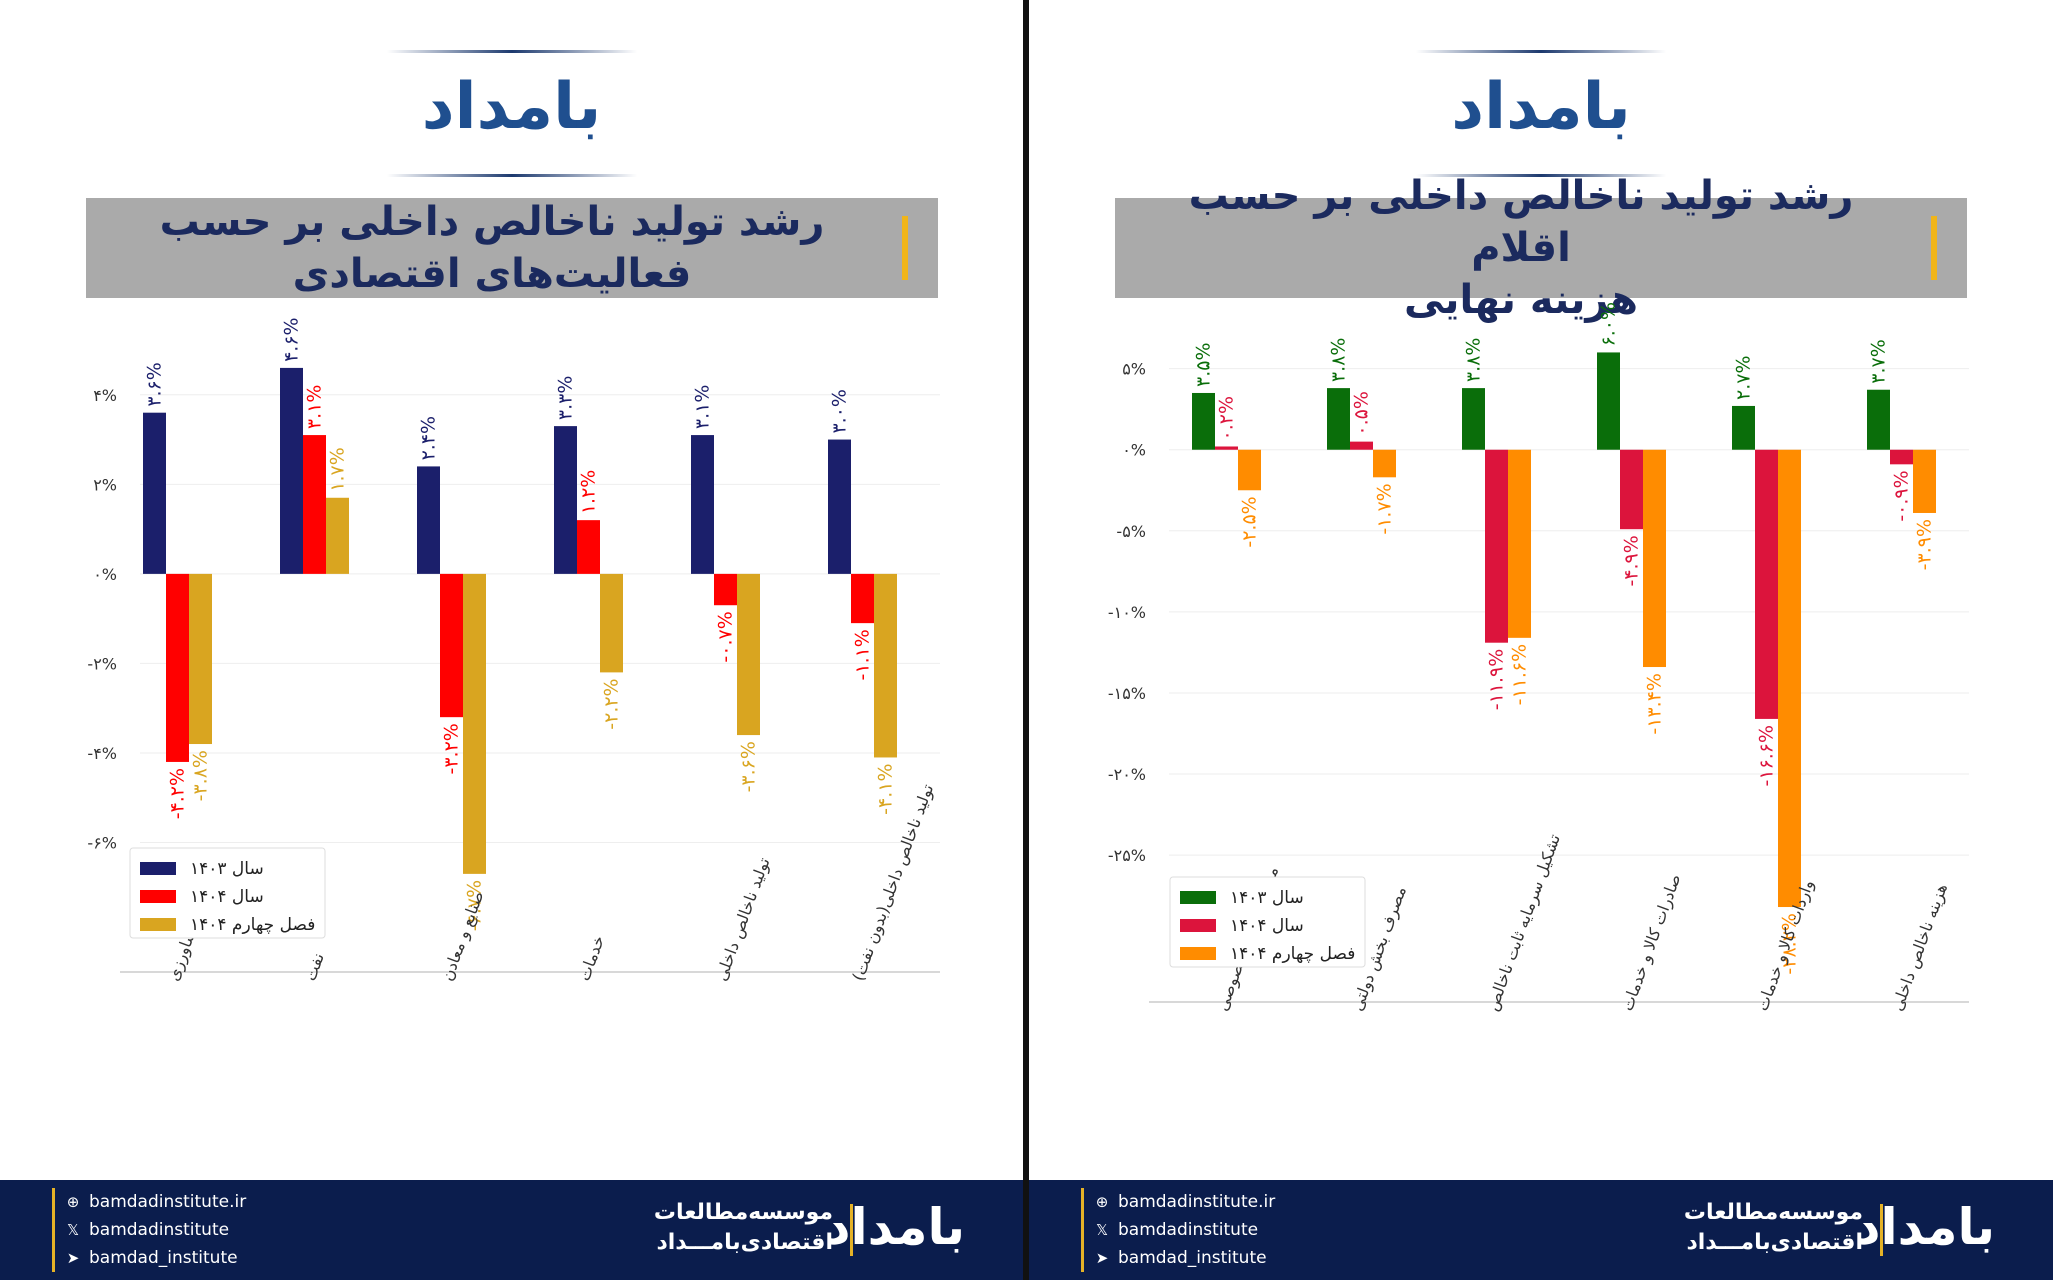 Image resolution: width=2053 pixels, height=1280 pixels. I want to click on chart-title-line-2: هزینه نهایی, so click(1521, 300).